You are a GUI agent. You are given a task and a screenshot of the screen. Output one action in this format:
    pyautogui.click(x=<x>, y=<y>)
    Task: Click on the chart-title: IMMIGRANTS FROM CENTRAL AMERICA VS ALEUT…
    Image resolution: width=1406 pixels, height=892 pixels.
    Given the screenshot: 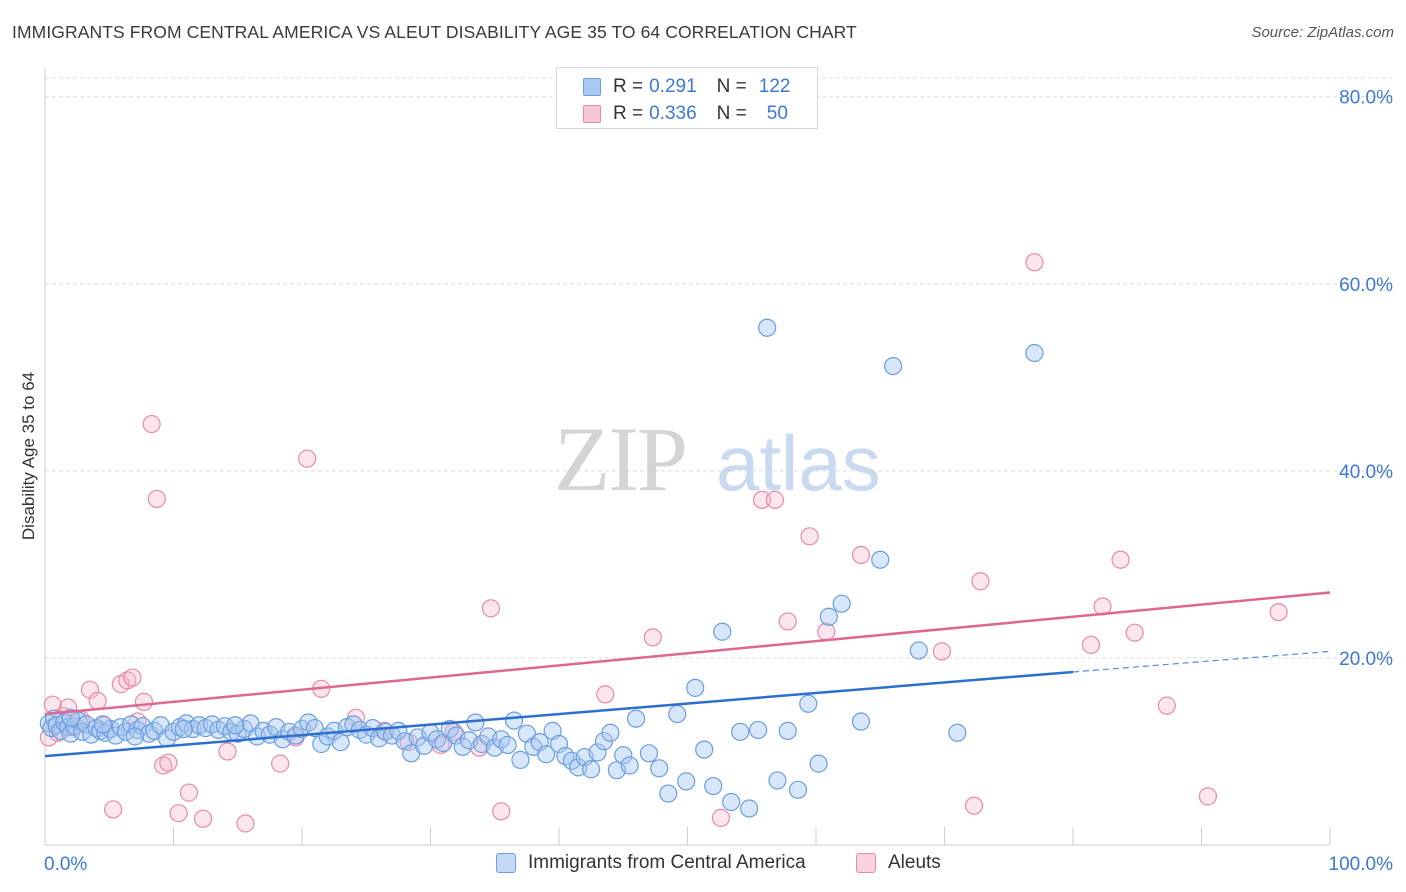 What is the action you would take?
    pyautogui.click(x=434, y=32)
    